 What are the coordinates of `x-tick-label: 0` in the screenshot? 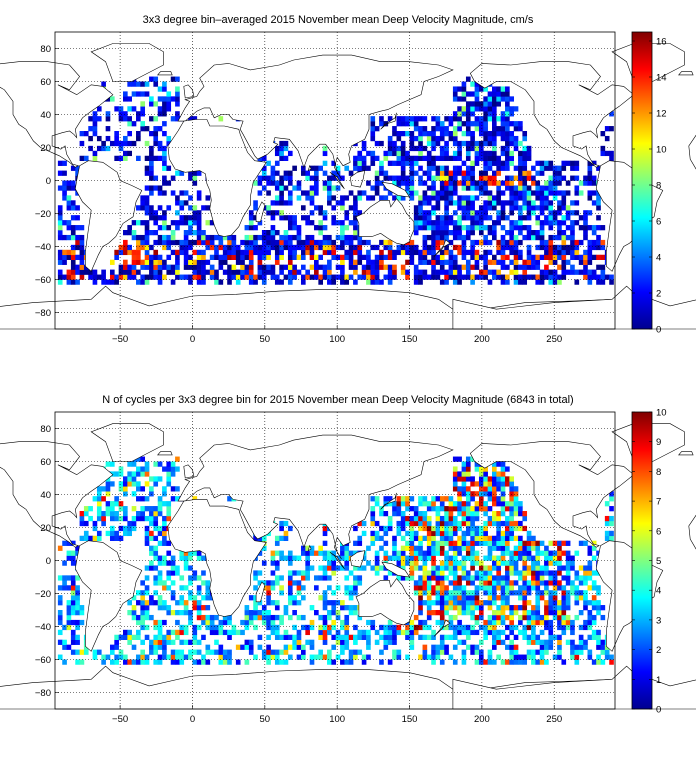 It's located at (192, 339).